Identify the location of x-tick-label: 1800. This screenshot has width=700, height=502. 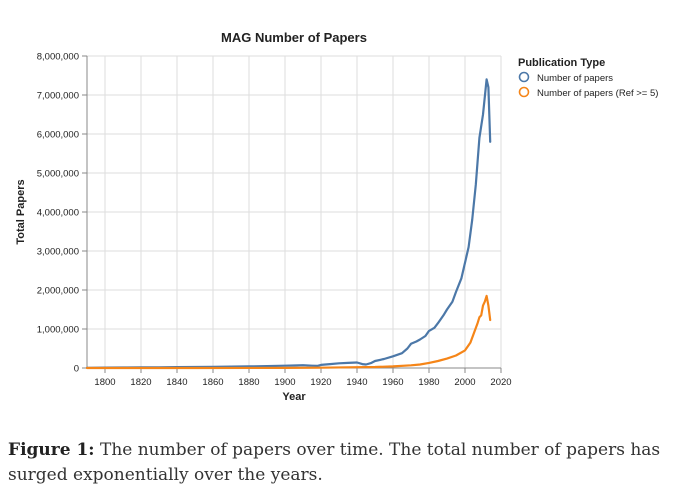
(104, 382).